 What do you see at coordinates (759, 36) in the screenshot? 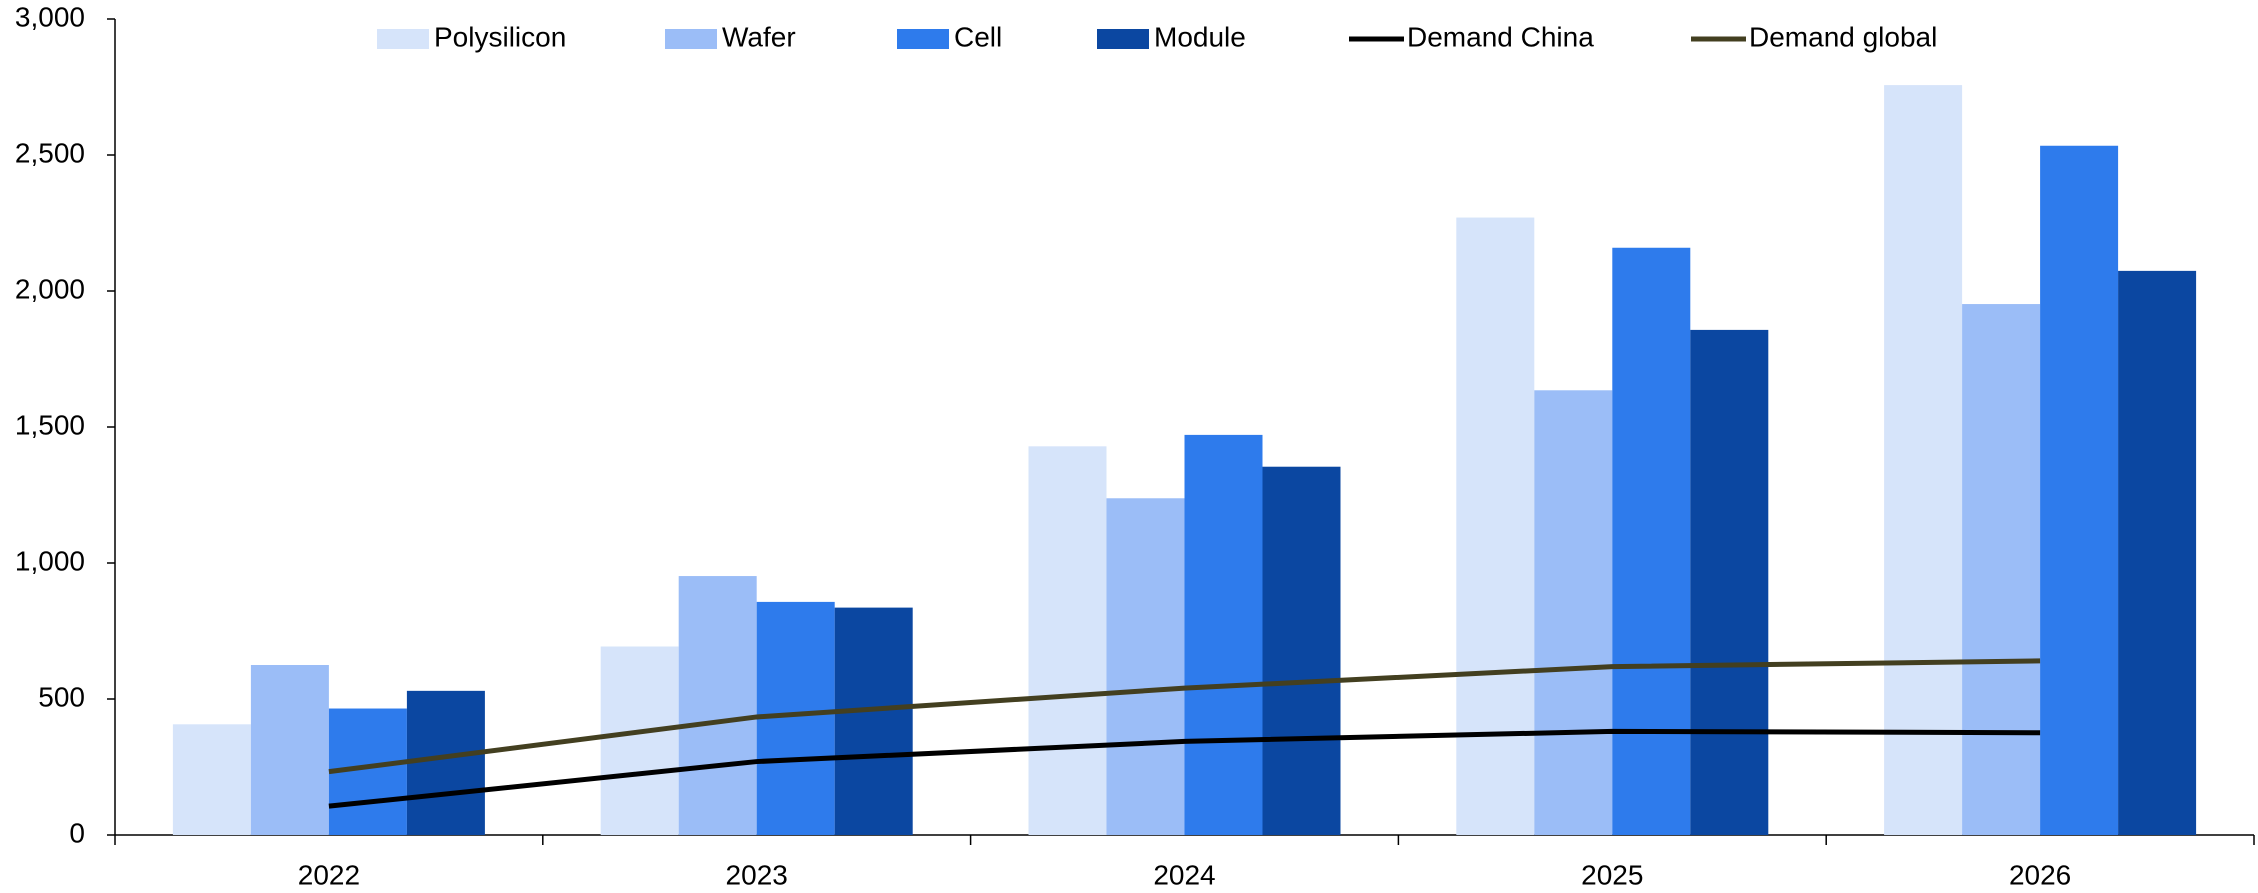
I see `legend-label: Wafer` at bounding box center [759, 36].